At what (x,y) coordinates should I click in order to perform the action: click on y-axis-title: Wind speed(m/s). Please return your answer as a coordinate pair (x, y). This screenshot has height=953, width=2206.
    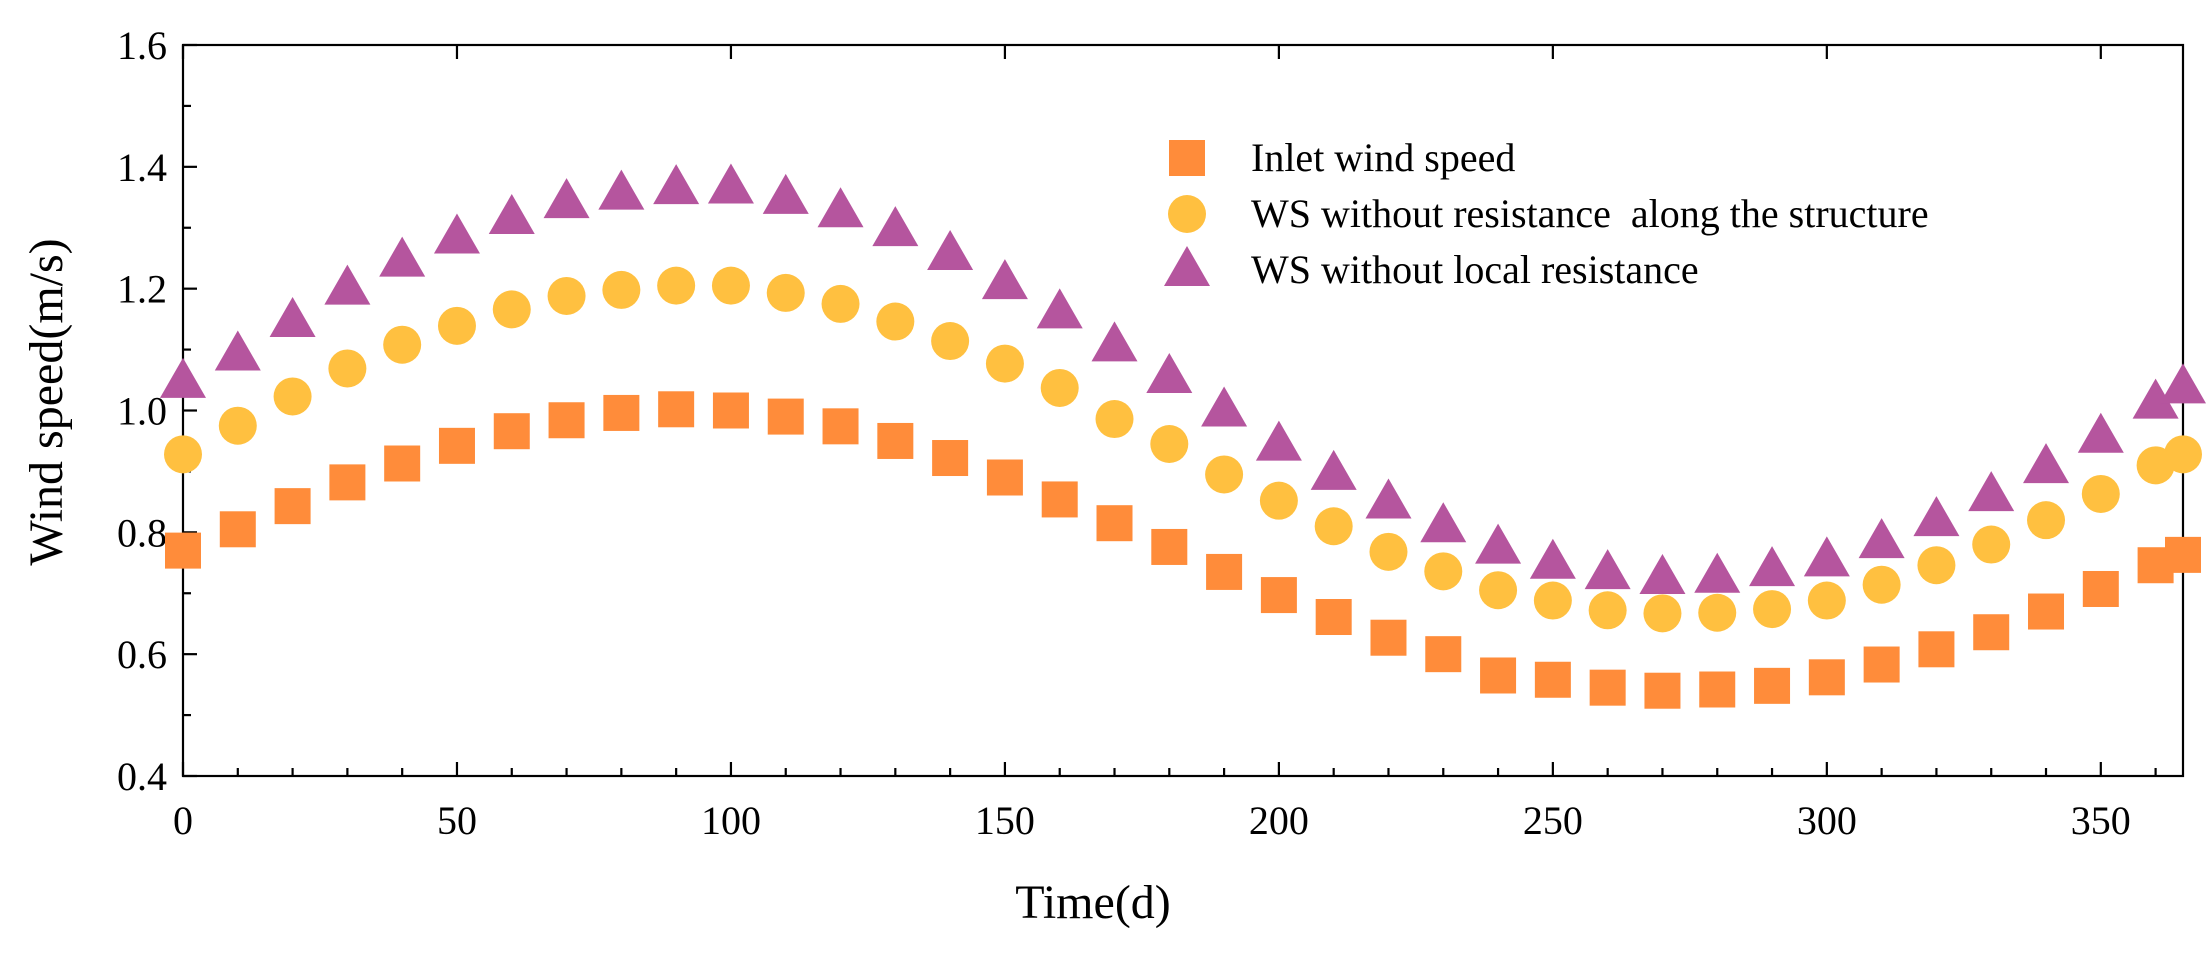
    Looking at the image, I should click on (46, 401).